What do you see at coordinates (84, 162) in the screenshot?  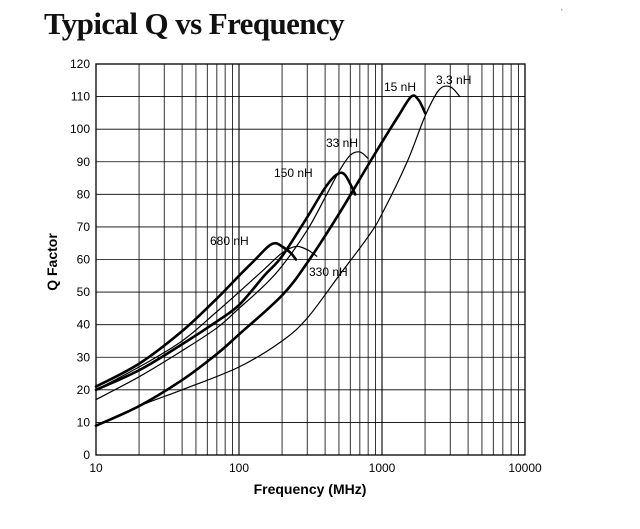 I see `y-tick-label: 90` at bounding box center [84, 162].